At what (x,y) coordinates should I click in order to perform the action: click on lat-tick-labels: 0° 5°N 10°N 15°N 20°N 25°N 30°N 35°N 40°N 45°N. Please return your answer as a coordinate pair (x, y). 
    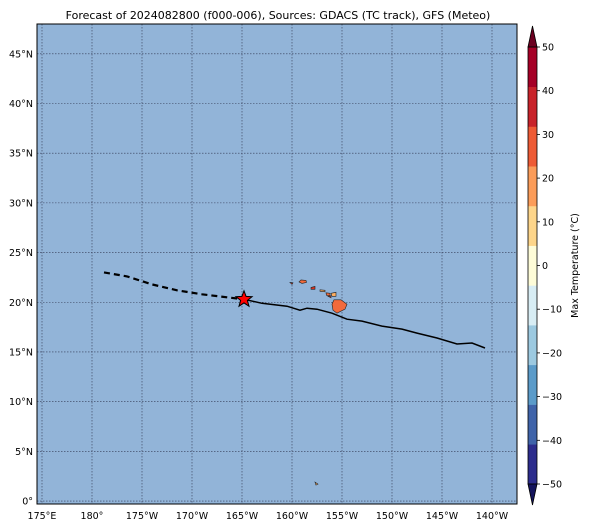
    Looking at the image, I should click on (21, 278).